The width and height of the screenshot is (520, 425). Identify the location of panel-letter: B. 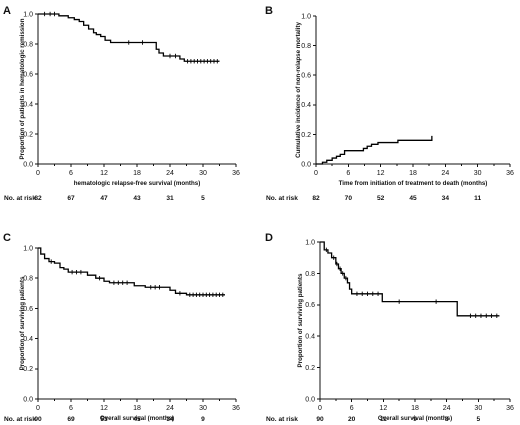
(269, 11).